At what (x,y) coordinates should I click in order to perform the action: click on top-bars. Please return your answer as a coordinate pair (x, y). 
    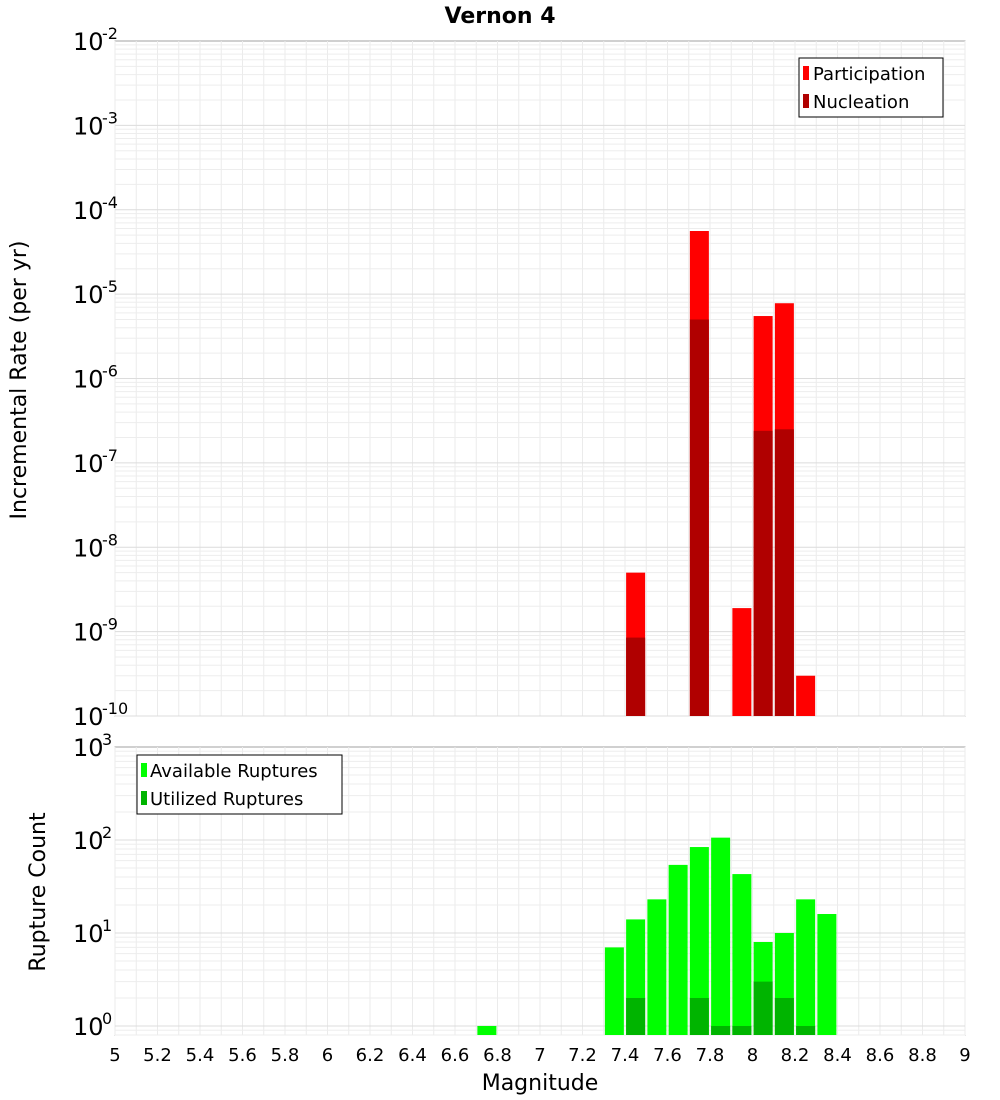
    Looking at the image, I should click on (721, 473).